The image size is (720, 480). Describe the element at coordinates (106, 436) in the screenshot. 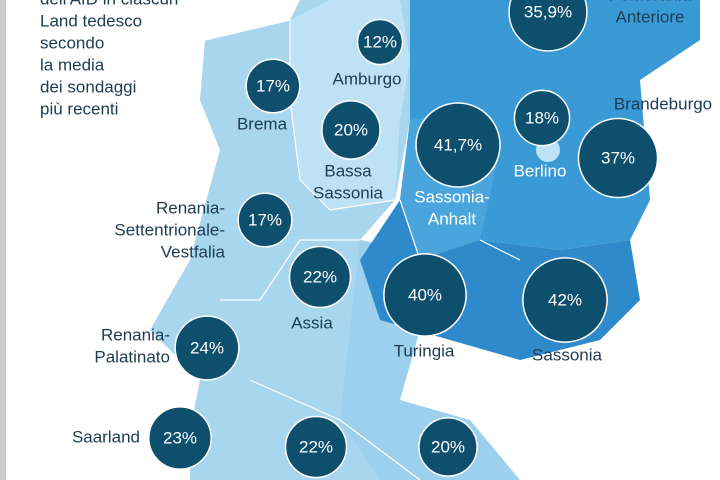

I see `region-name: Saarland` at that location.